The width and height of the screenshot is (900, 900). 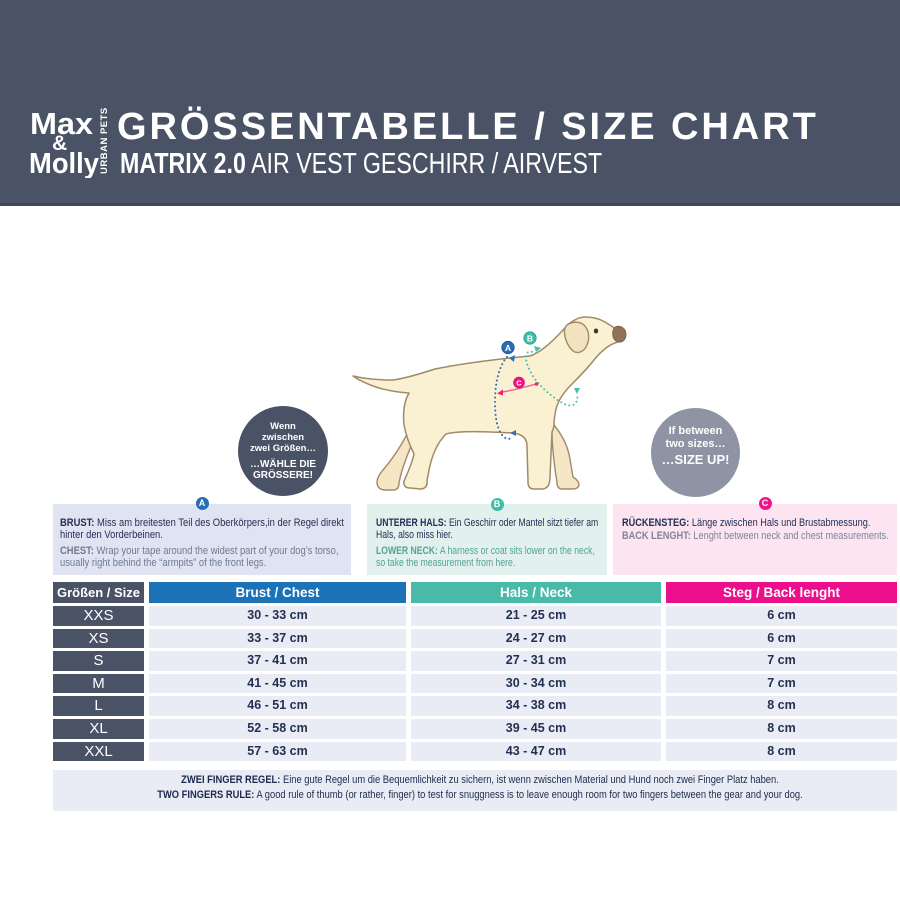 I want to click on svg-text: A, so click(x=508, y=348).